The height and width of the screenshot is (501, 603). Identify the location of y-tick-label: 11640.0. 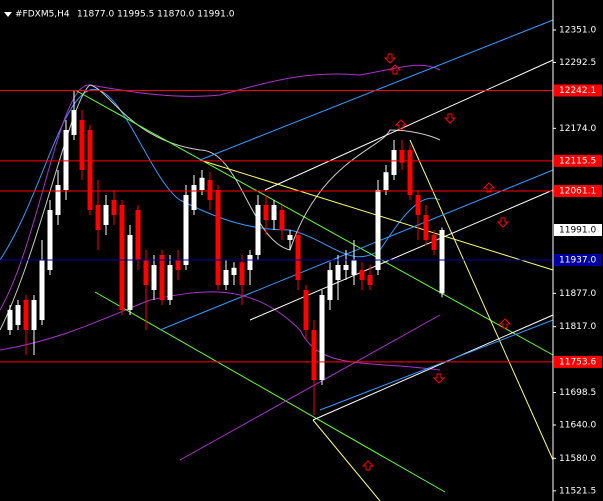
(577, 426).